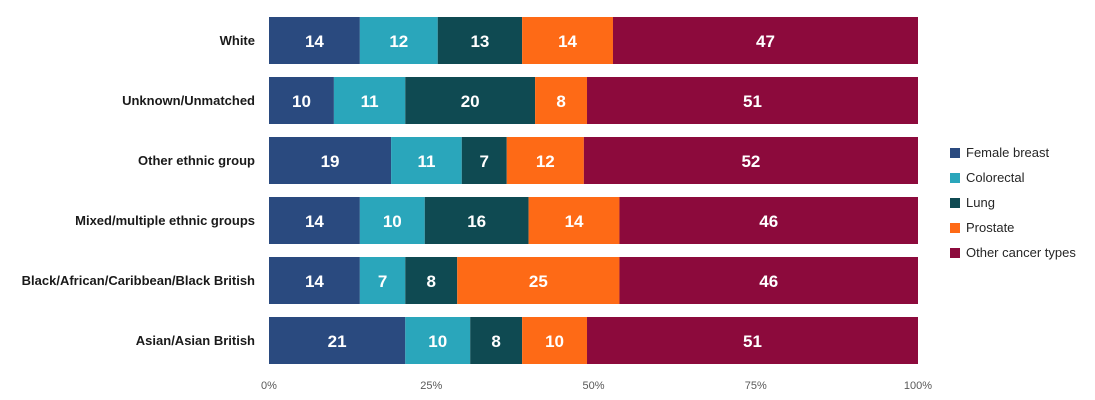 This screenshot has width=1095, height=400. I want to click on category-label: Other ethnic group, so click(196, 160).